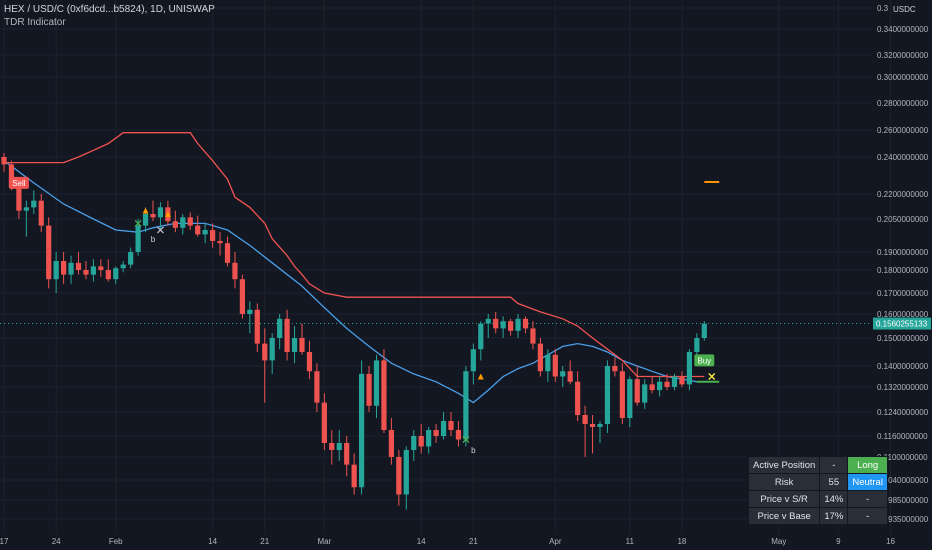 This screenshot has width=932, height=550. I want to click on price-tick-label: 0.0985000000, so click(903, 500).